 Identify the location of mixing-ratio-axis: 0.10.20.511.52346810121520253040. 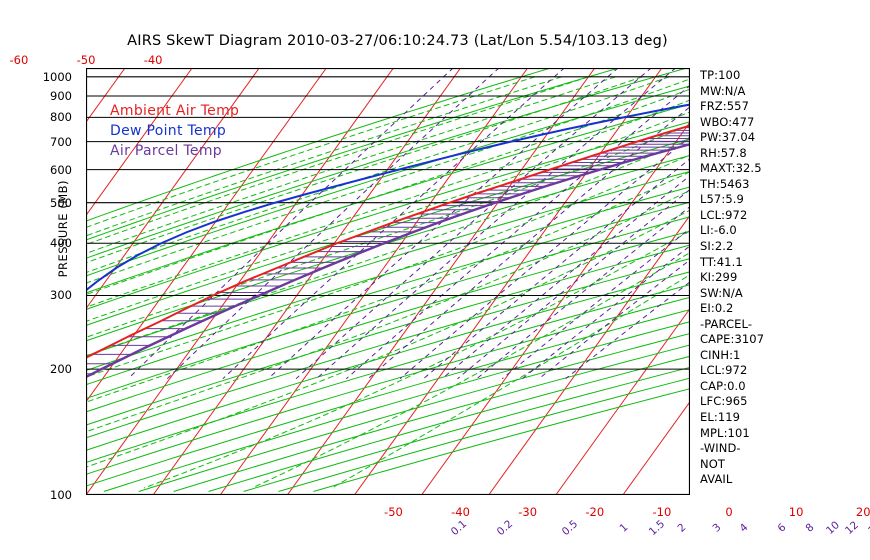
(435, 529).